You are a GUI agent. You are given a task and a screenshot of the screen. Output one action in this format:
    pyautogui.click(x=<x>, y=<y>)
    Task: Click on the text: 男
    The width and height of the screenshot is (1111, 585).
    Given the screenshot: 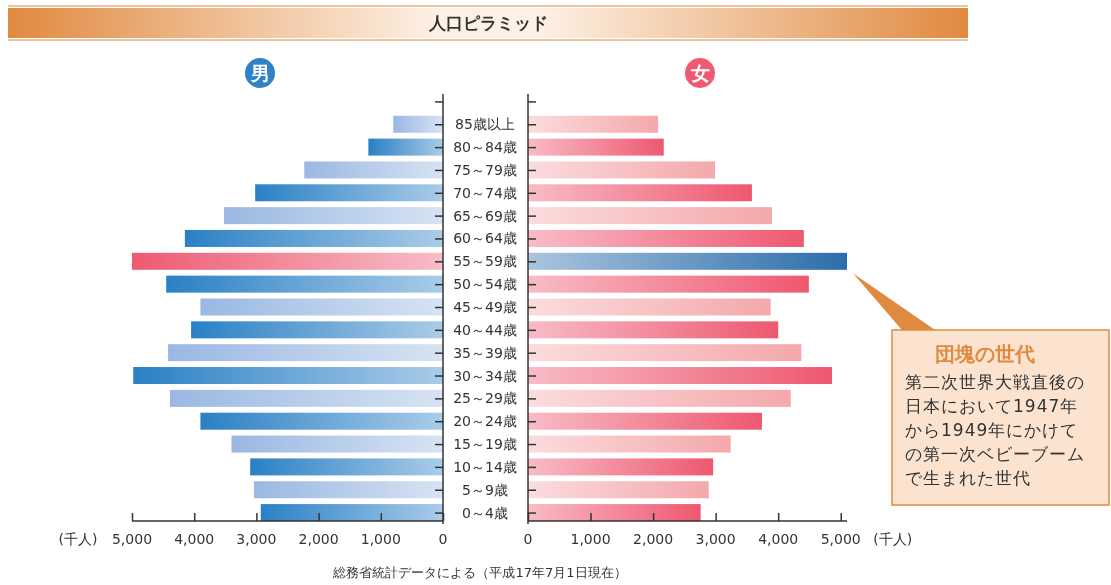 What is the action you would take?
    pyautogui.click(x=259, y=73)
    